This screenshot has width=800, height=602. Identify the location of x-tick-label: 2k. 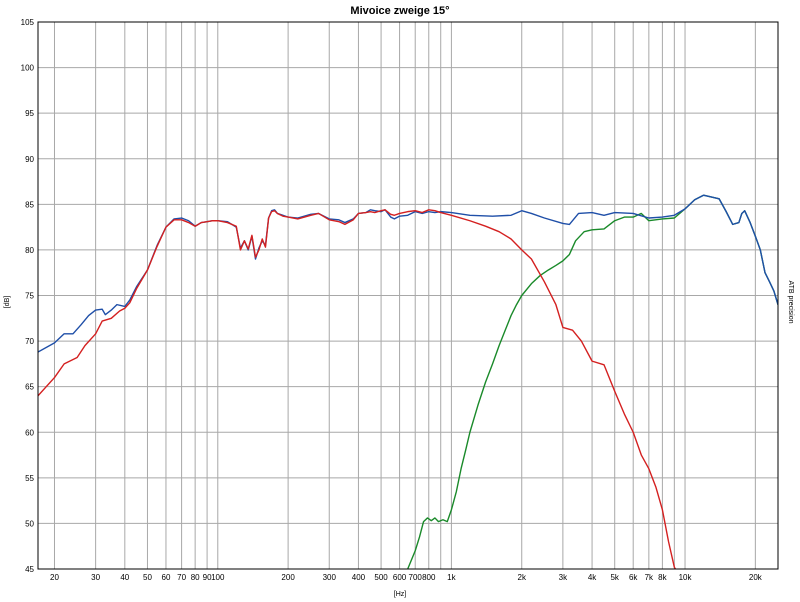
(522, 577).